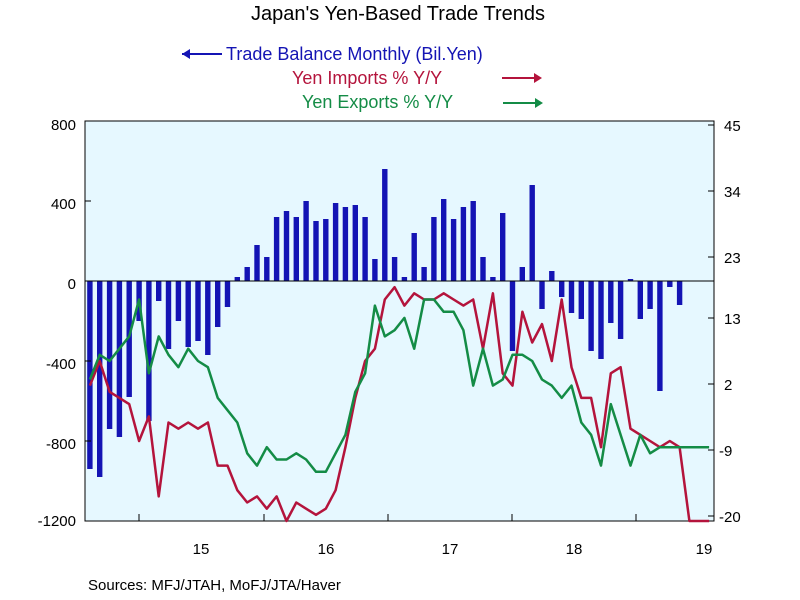 The image size is (800, 600). What do you see at coordinates (398, 14) in the screenshot?
I see `chart-title: Japan's Yen-Based Trade Trends` at bounding box center [398, 14].